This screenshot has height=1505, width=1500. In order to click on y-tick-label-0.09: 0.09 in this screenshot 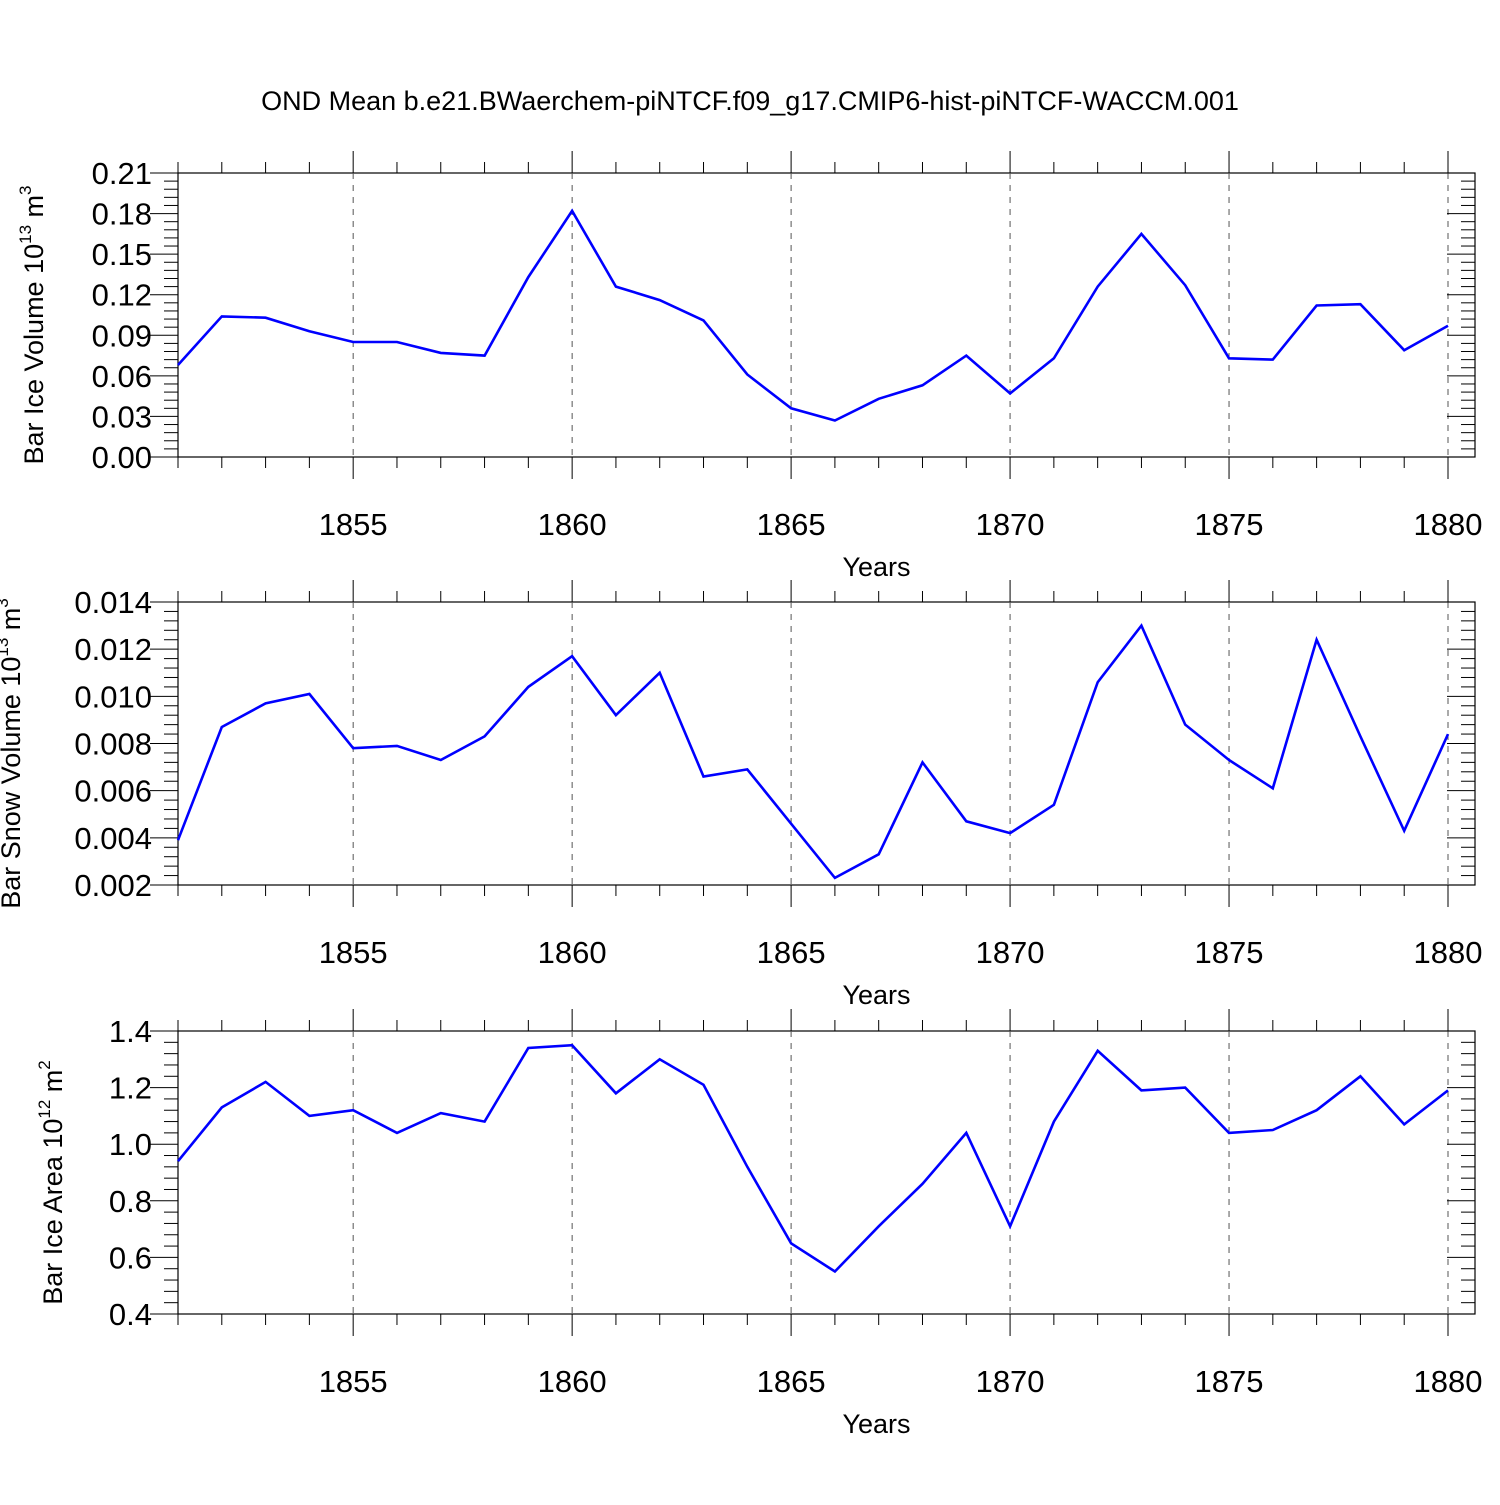, I will do `click(122, 335)`.